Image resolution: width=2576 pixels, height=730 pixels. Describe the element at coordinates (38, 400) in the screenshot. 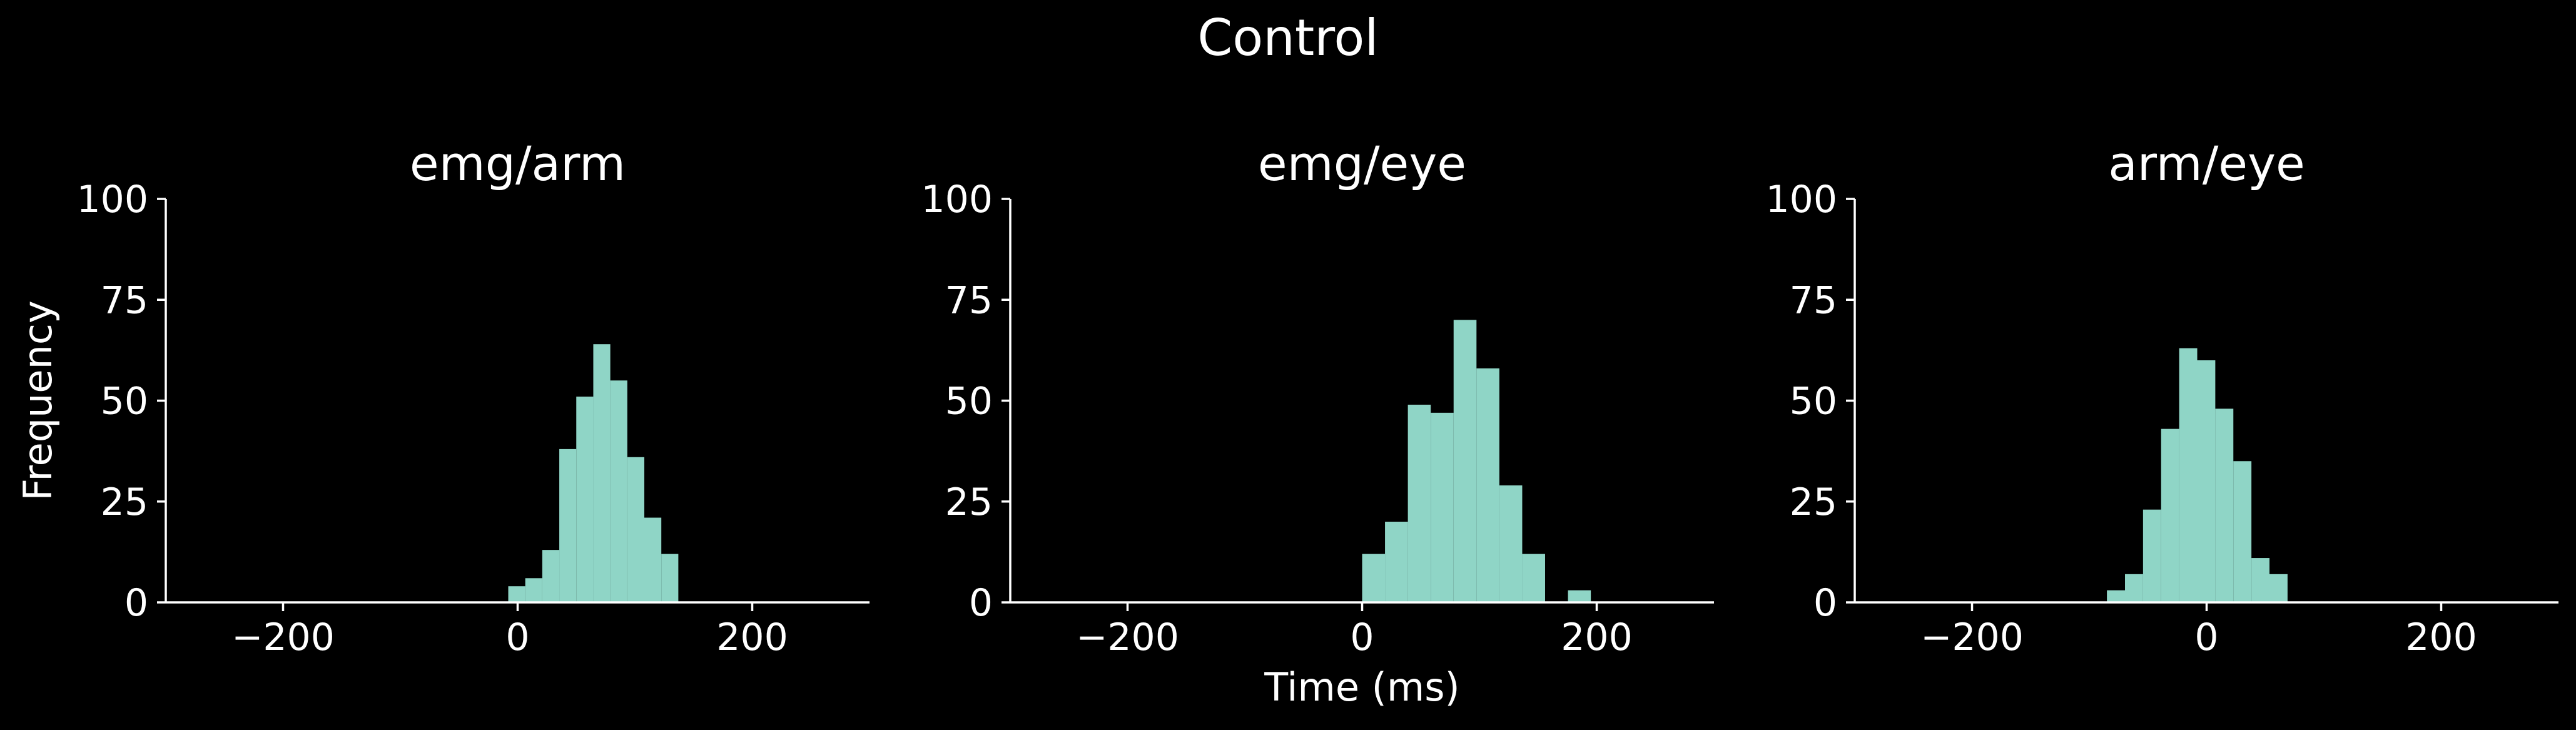

I see `y-axis-label: Frequency` at that location.